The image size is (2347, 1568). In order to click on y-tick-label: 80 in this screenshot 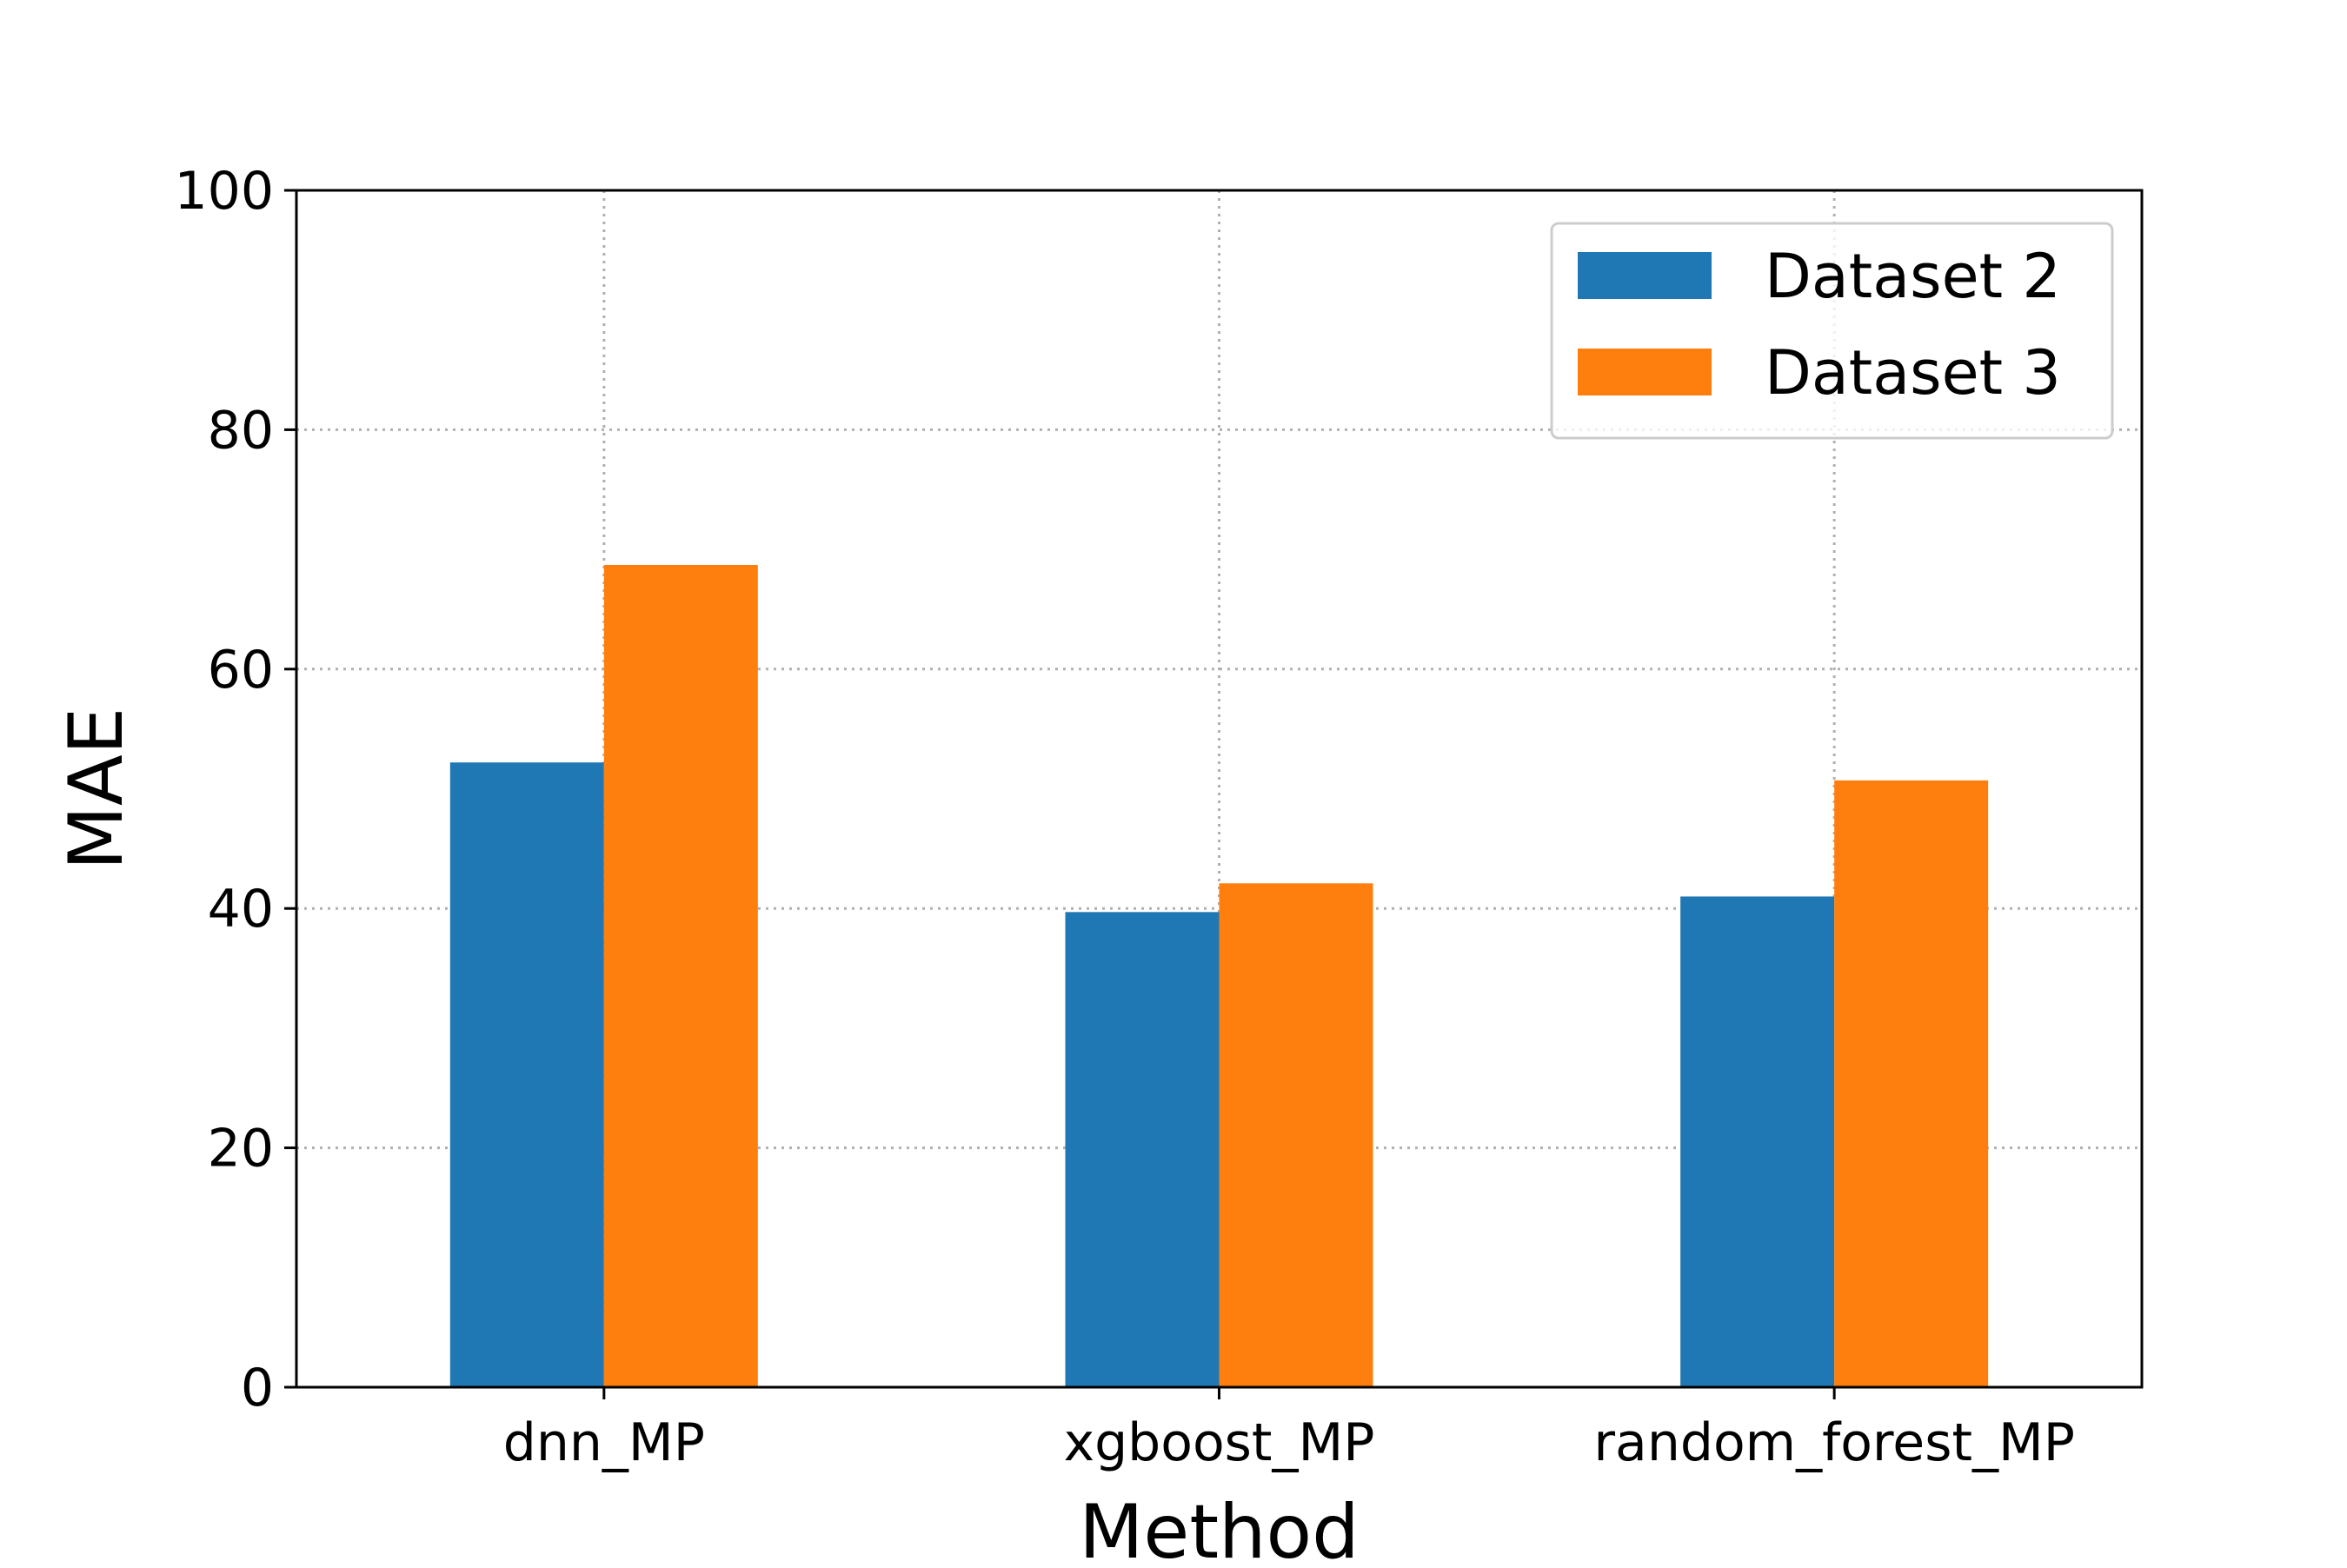, I will do `click(241, 430)`.